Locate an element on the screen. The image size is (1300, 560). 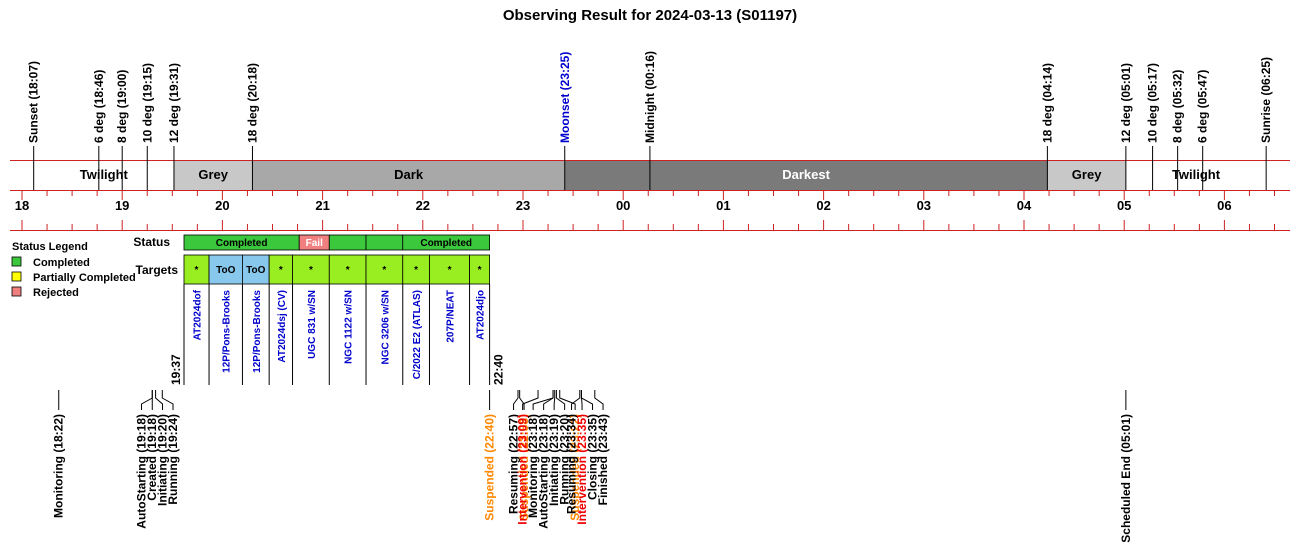
run-start-time: 19:37 is located at coordinates (176, 369).